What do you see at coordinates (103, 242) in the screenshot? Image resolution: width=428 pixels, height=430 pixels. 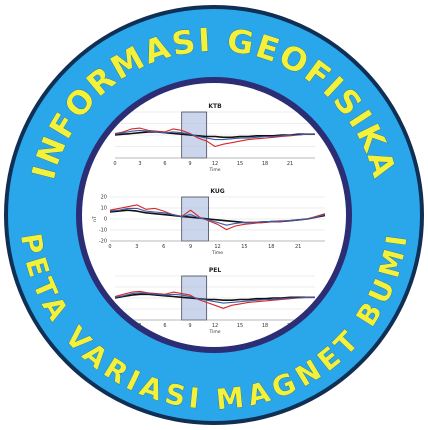 I see `y-tick-label: -20` at bounding box center [103, 242].